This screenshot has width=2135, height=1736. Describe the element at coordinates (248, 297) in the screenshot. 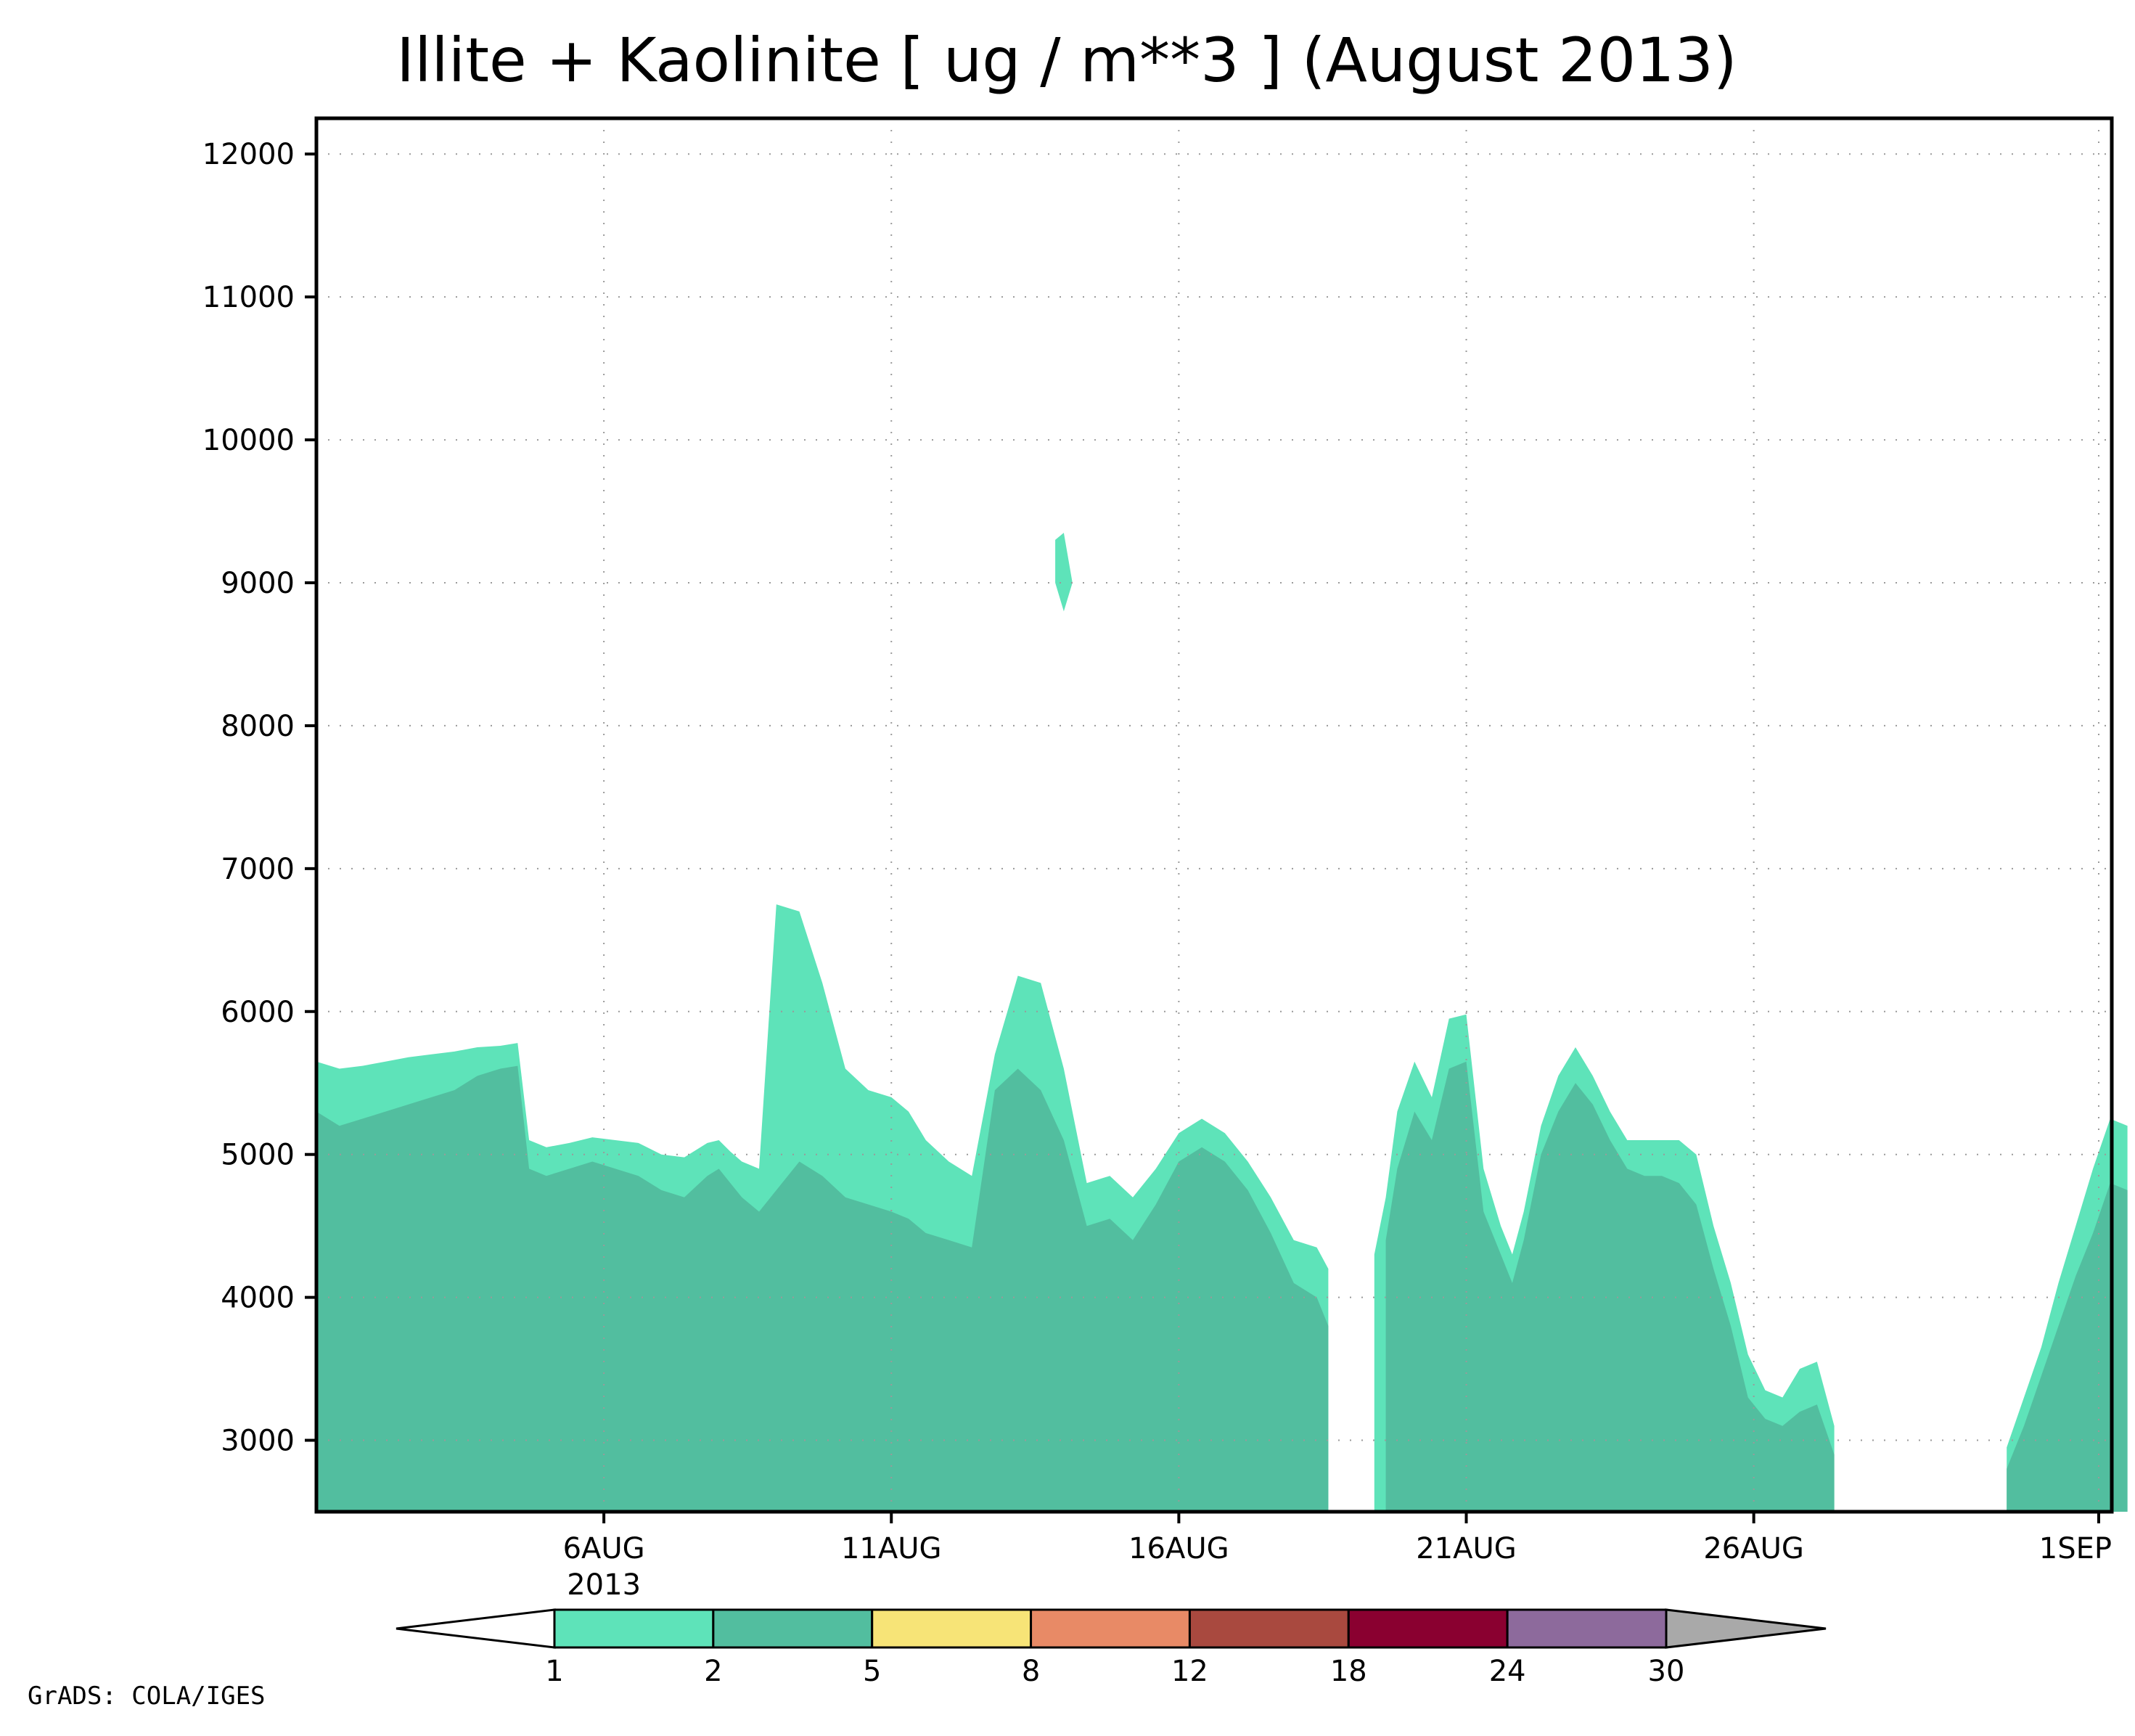

I see `y-tick-label-11000: 11000` at that location.